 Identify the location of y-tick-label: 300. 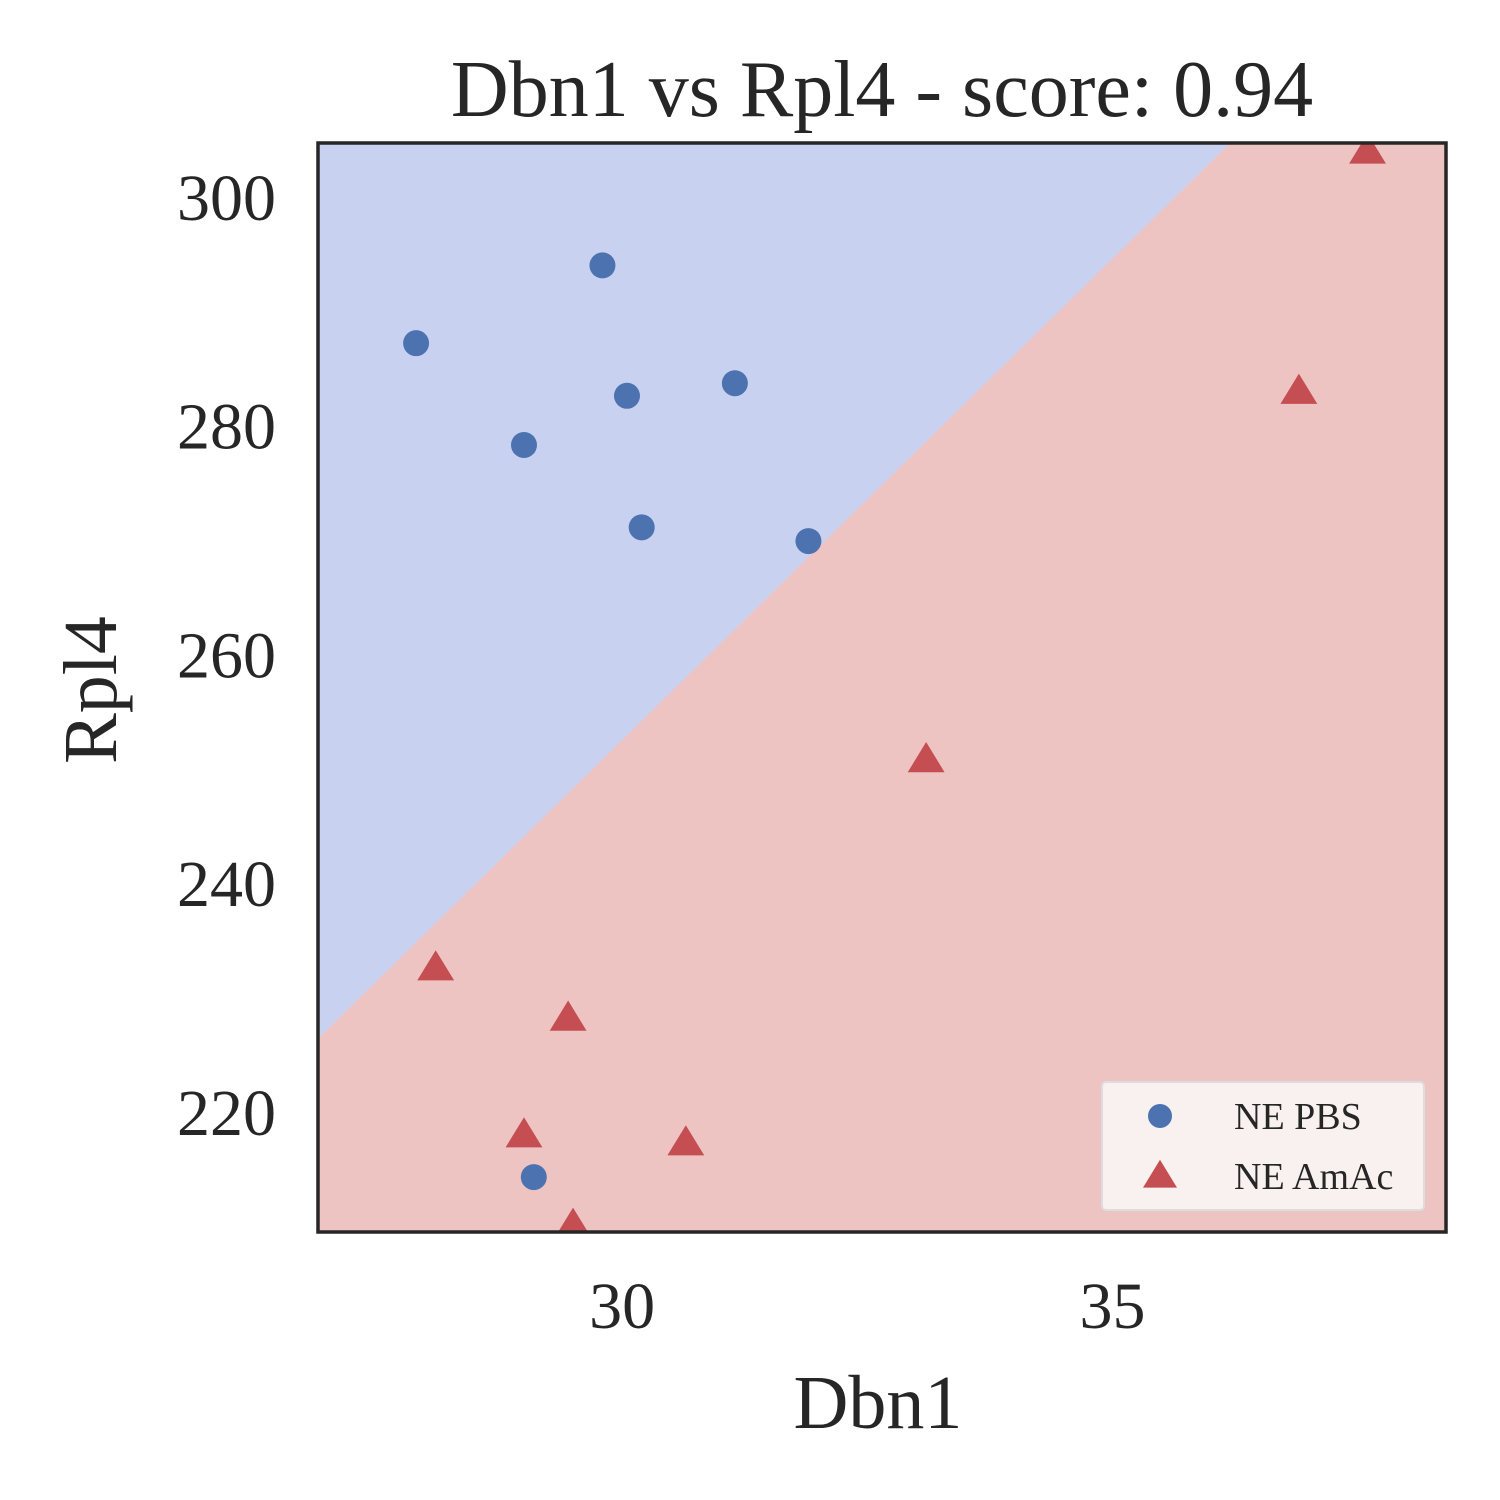
(226, 198).